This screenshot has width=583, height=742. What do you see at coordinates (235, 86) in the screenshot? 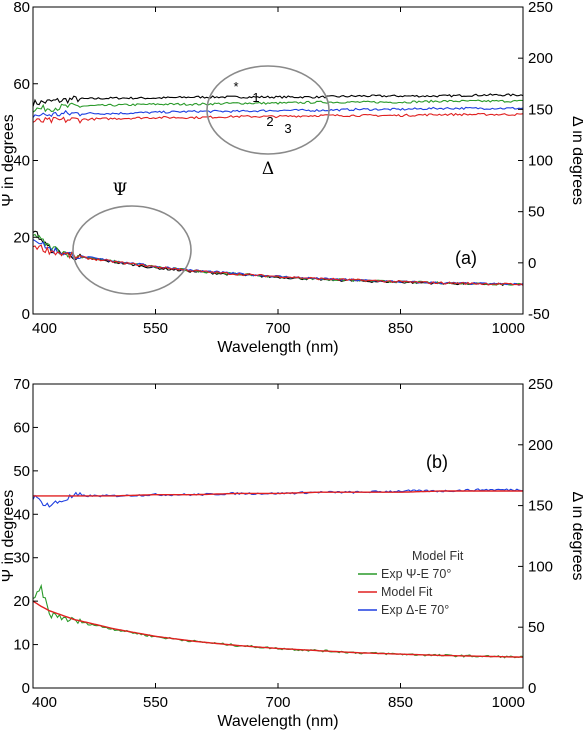
I see `curve-label-0: *` at bounding box center [235, 86].